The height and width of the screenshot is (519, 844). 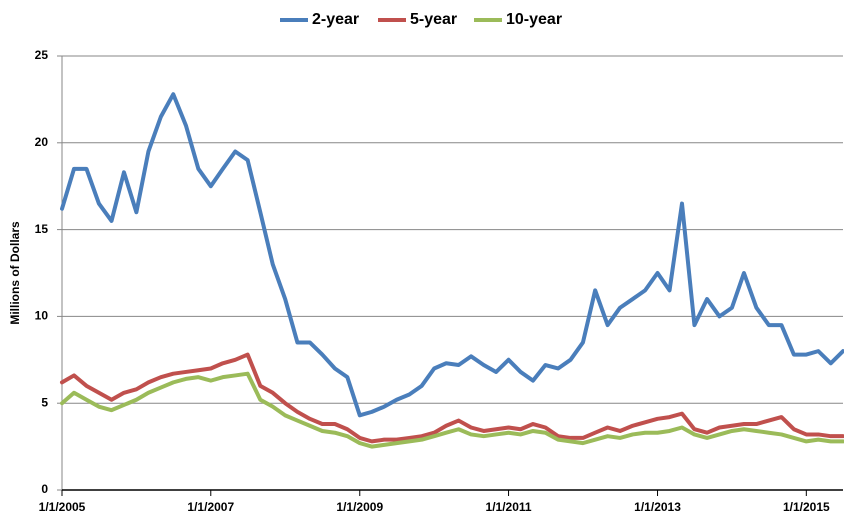 What do you see at coordinates (534, 19) in the screenshot?
I see `legend-label: 10-year` at bounding box center [534, 19].